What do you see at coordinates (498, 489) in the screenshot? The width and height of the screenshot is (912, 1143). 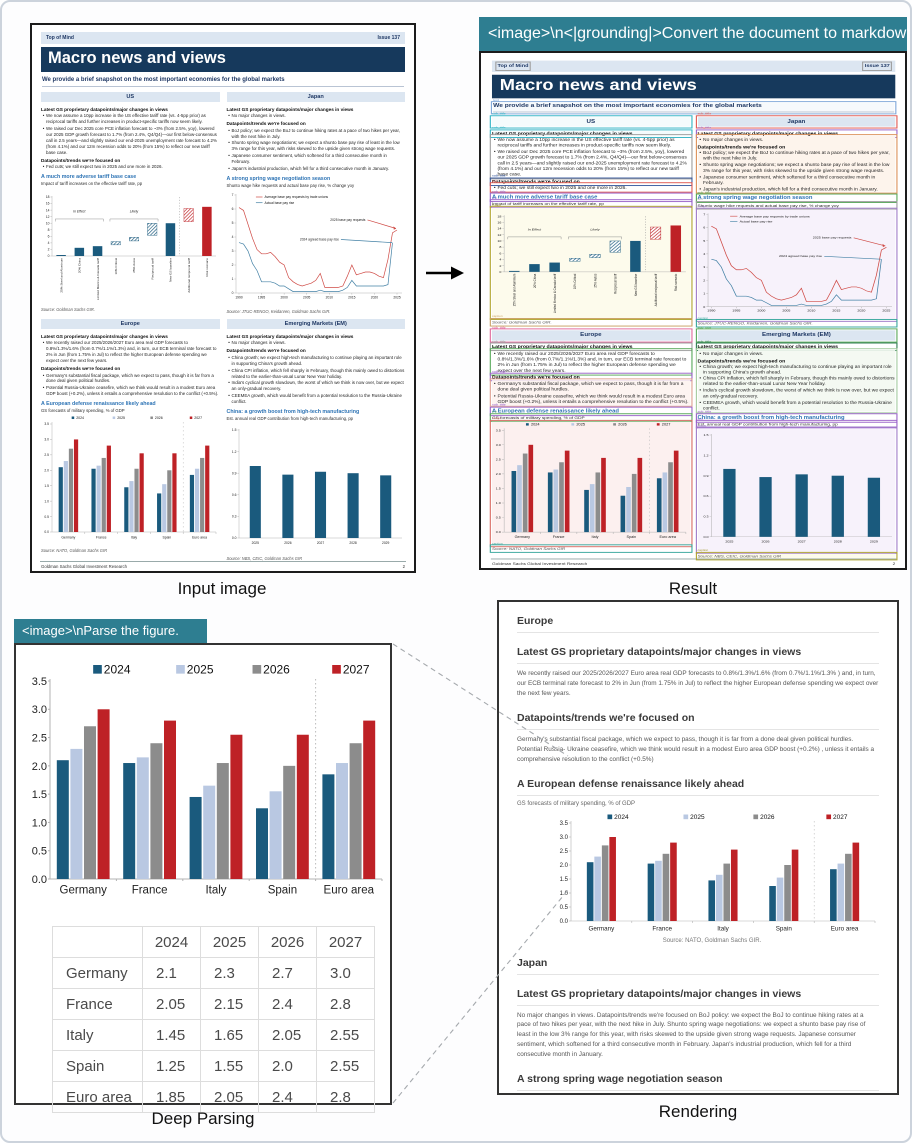 I see `svg-text: 1.5` at bounding box center [498, 489].